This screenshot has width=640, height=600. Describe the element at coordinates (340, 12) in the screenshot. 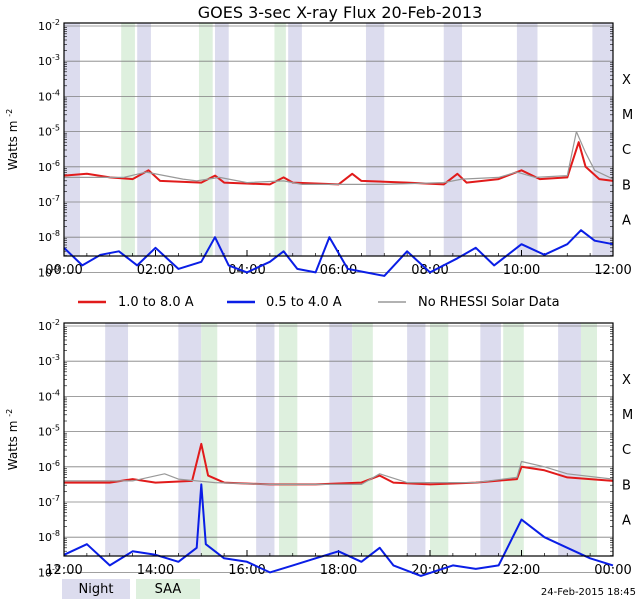

I see `chart-title: GOES 3-sec X-ray Flux 20-Feb-2013` at that location.